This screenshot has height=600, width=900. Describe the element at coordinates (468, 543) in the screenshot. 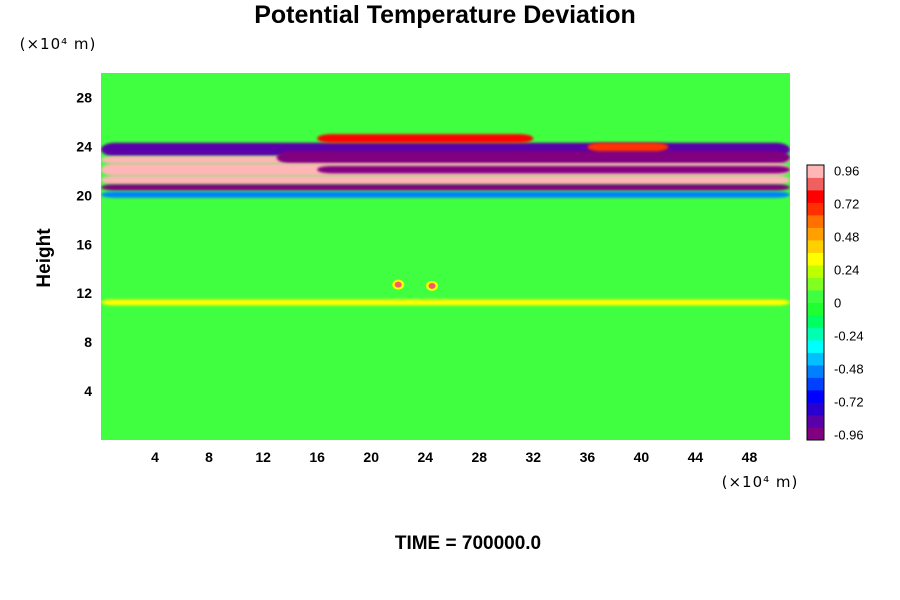

I see `time-label: TIME = 700000.0` at that location.